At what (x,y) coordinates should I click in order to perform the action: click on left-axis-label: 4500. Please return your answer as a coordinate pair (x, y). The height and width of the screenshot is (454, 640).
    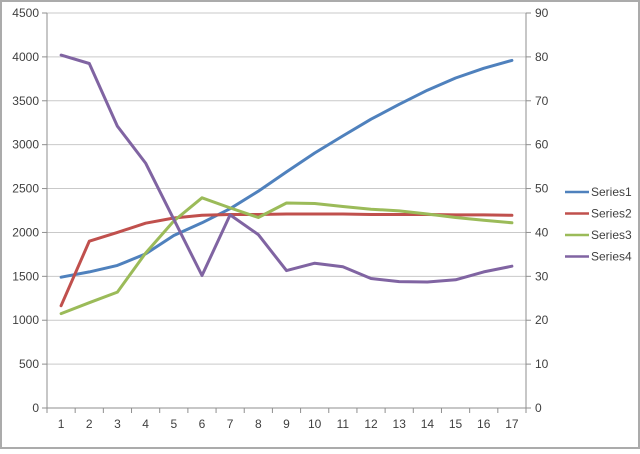
    Looking at the image, I should click on (25, 13).